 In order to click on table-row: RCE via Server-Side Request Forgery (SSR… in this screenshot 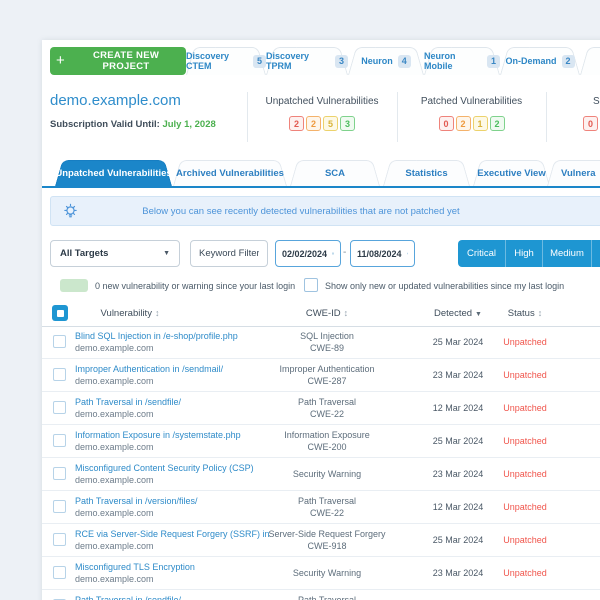, I will do `click(321, 540)`.